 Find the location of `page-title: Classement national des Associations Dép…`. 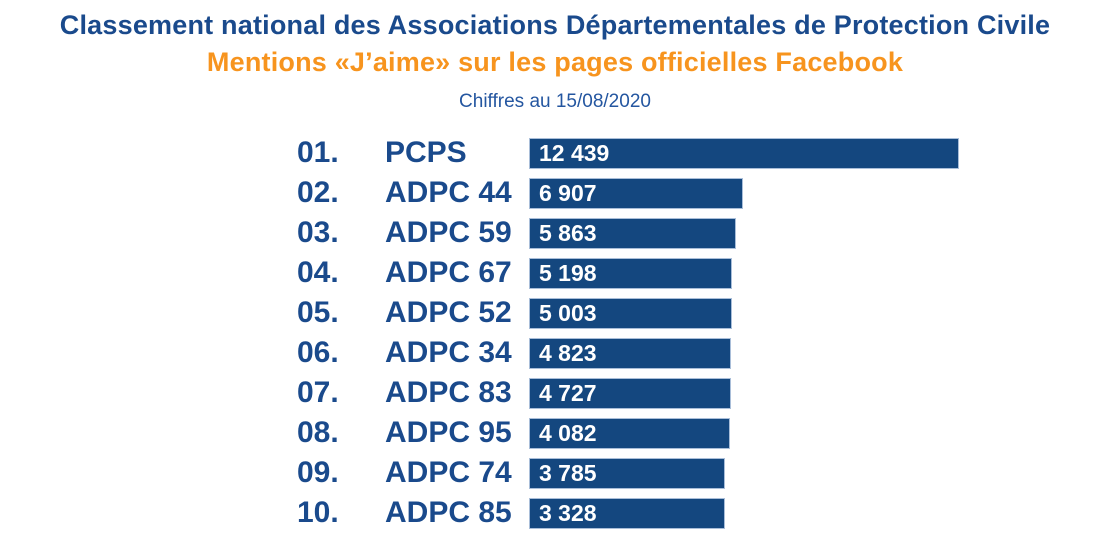

page-title: Classement national des Associations Dép… is located at coordinates (555, 25).